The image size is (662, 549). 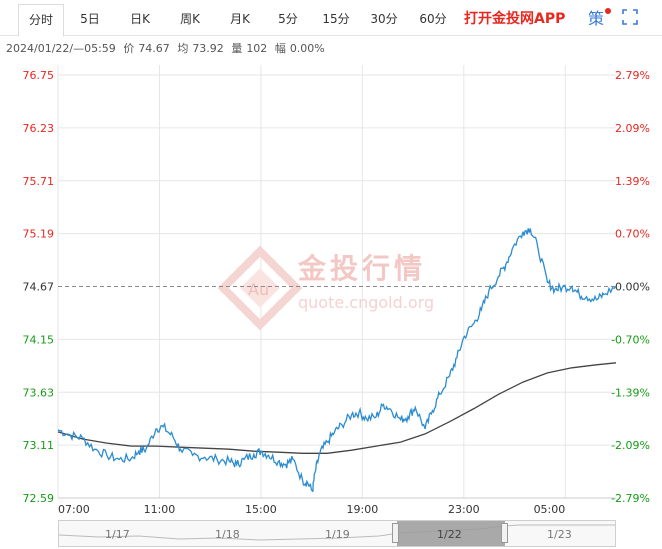 What do you see at coordinates (464, 509) in the screenshot?
I see `time-tick-label: 23:00` at bounding box center [464, 509].